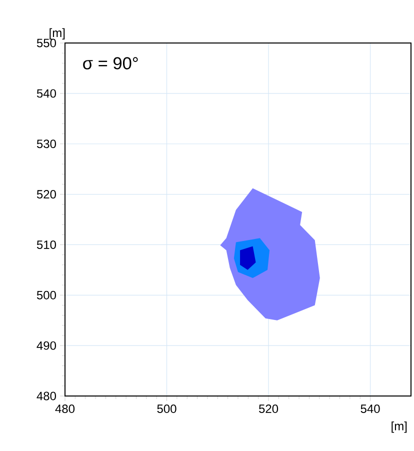 The height and width of the screenshot is (451, 414). Describe the element at coordinates (46, 345) in the screenshot. I see `y-tick-label: 490` at that location.